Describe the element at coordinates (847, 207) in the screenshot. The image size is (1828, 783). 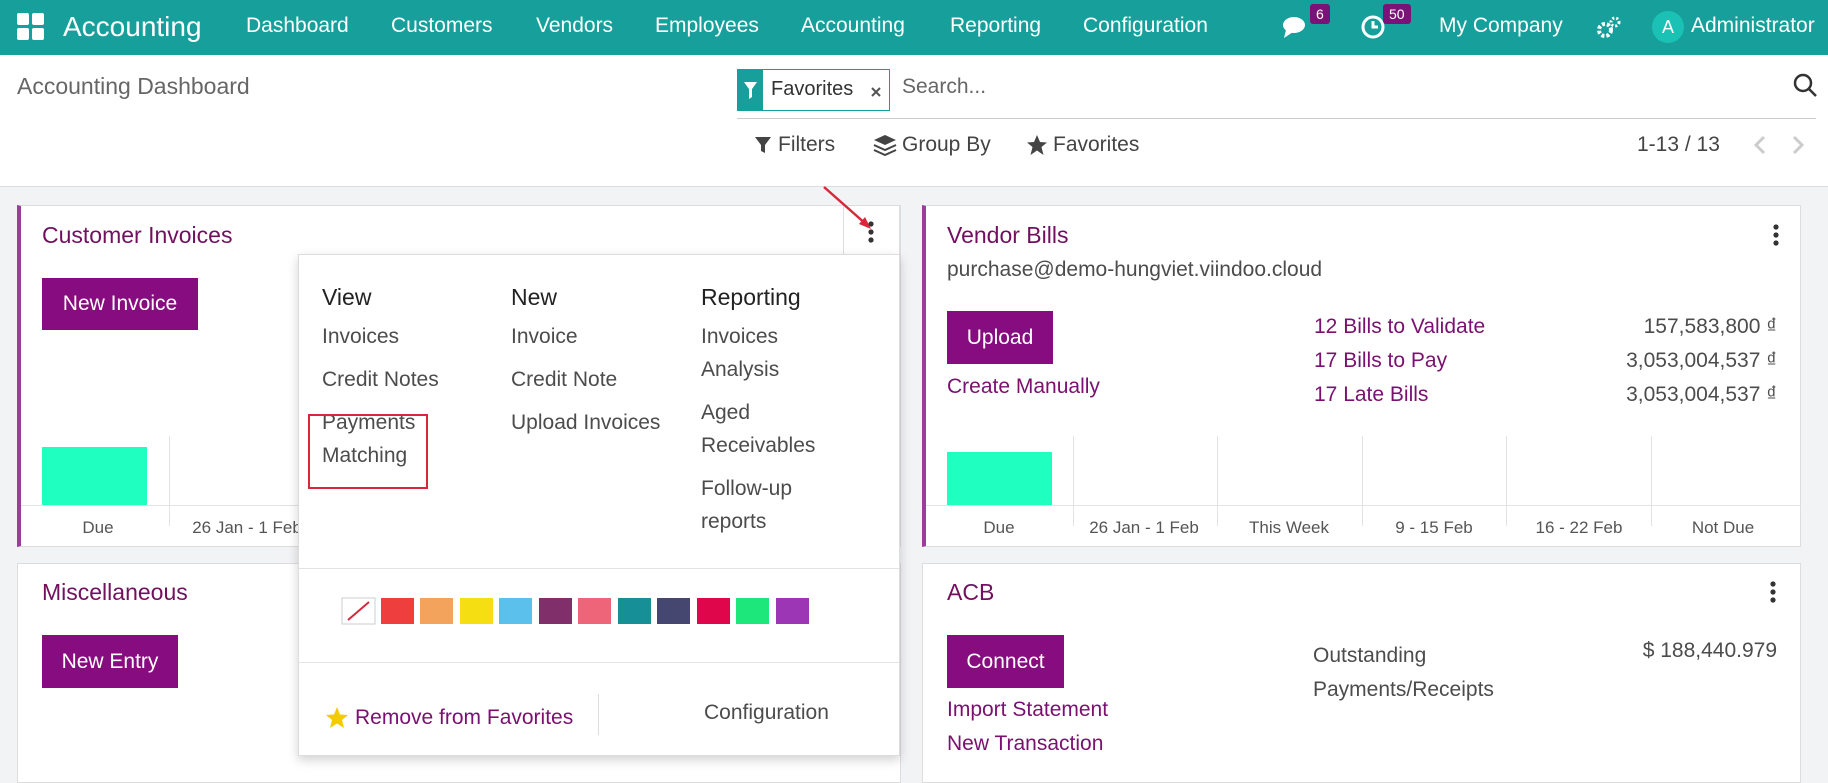
I see `annotation-arrow` at that location.